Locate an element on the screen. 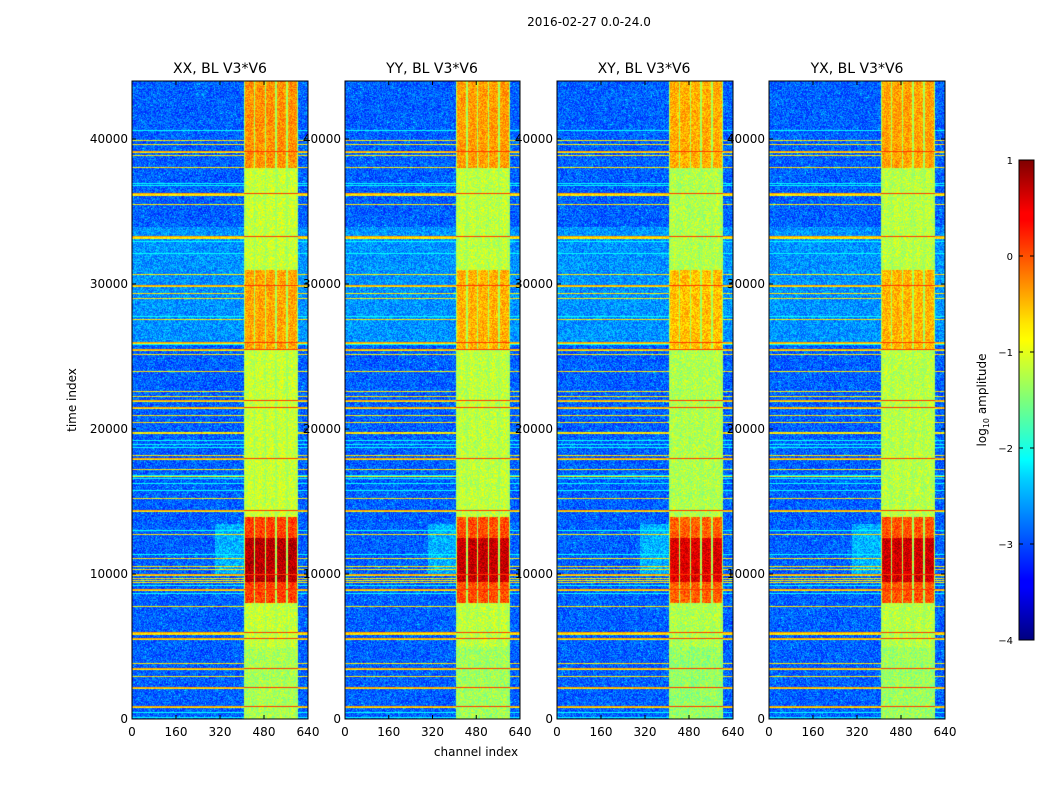  colorbar-tick-label: 1 is located at coordinates (1010, 161).